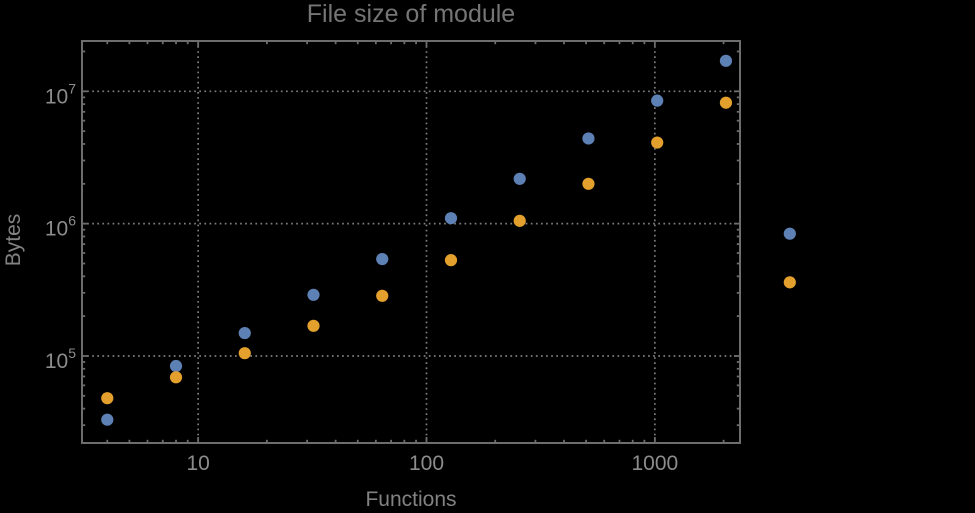 This screenshot has height=513, width=975. Describe the element at coordinates (197, 463) in the screenshot. I see `x-tick-label: 10` at that location.